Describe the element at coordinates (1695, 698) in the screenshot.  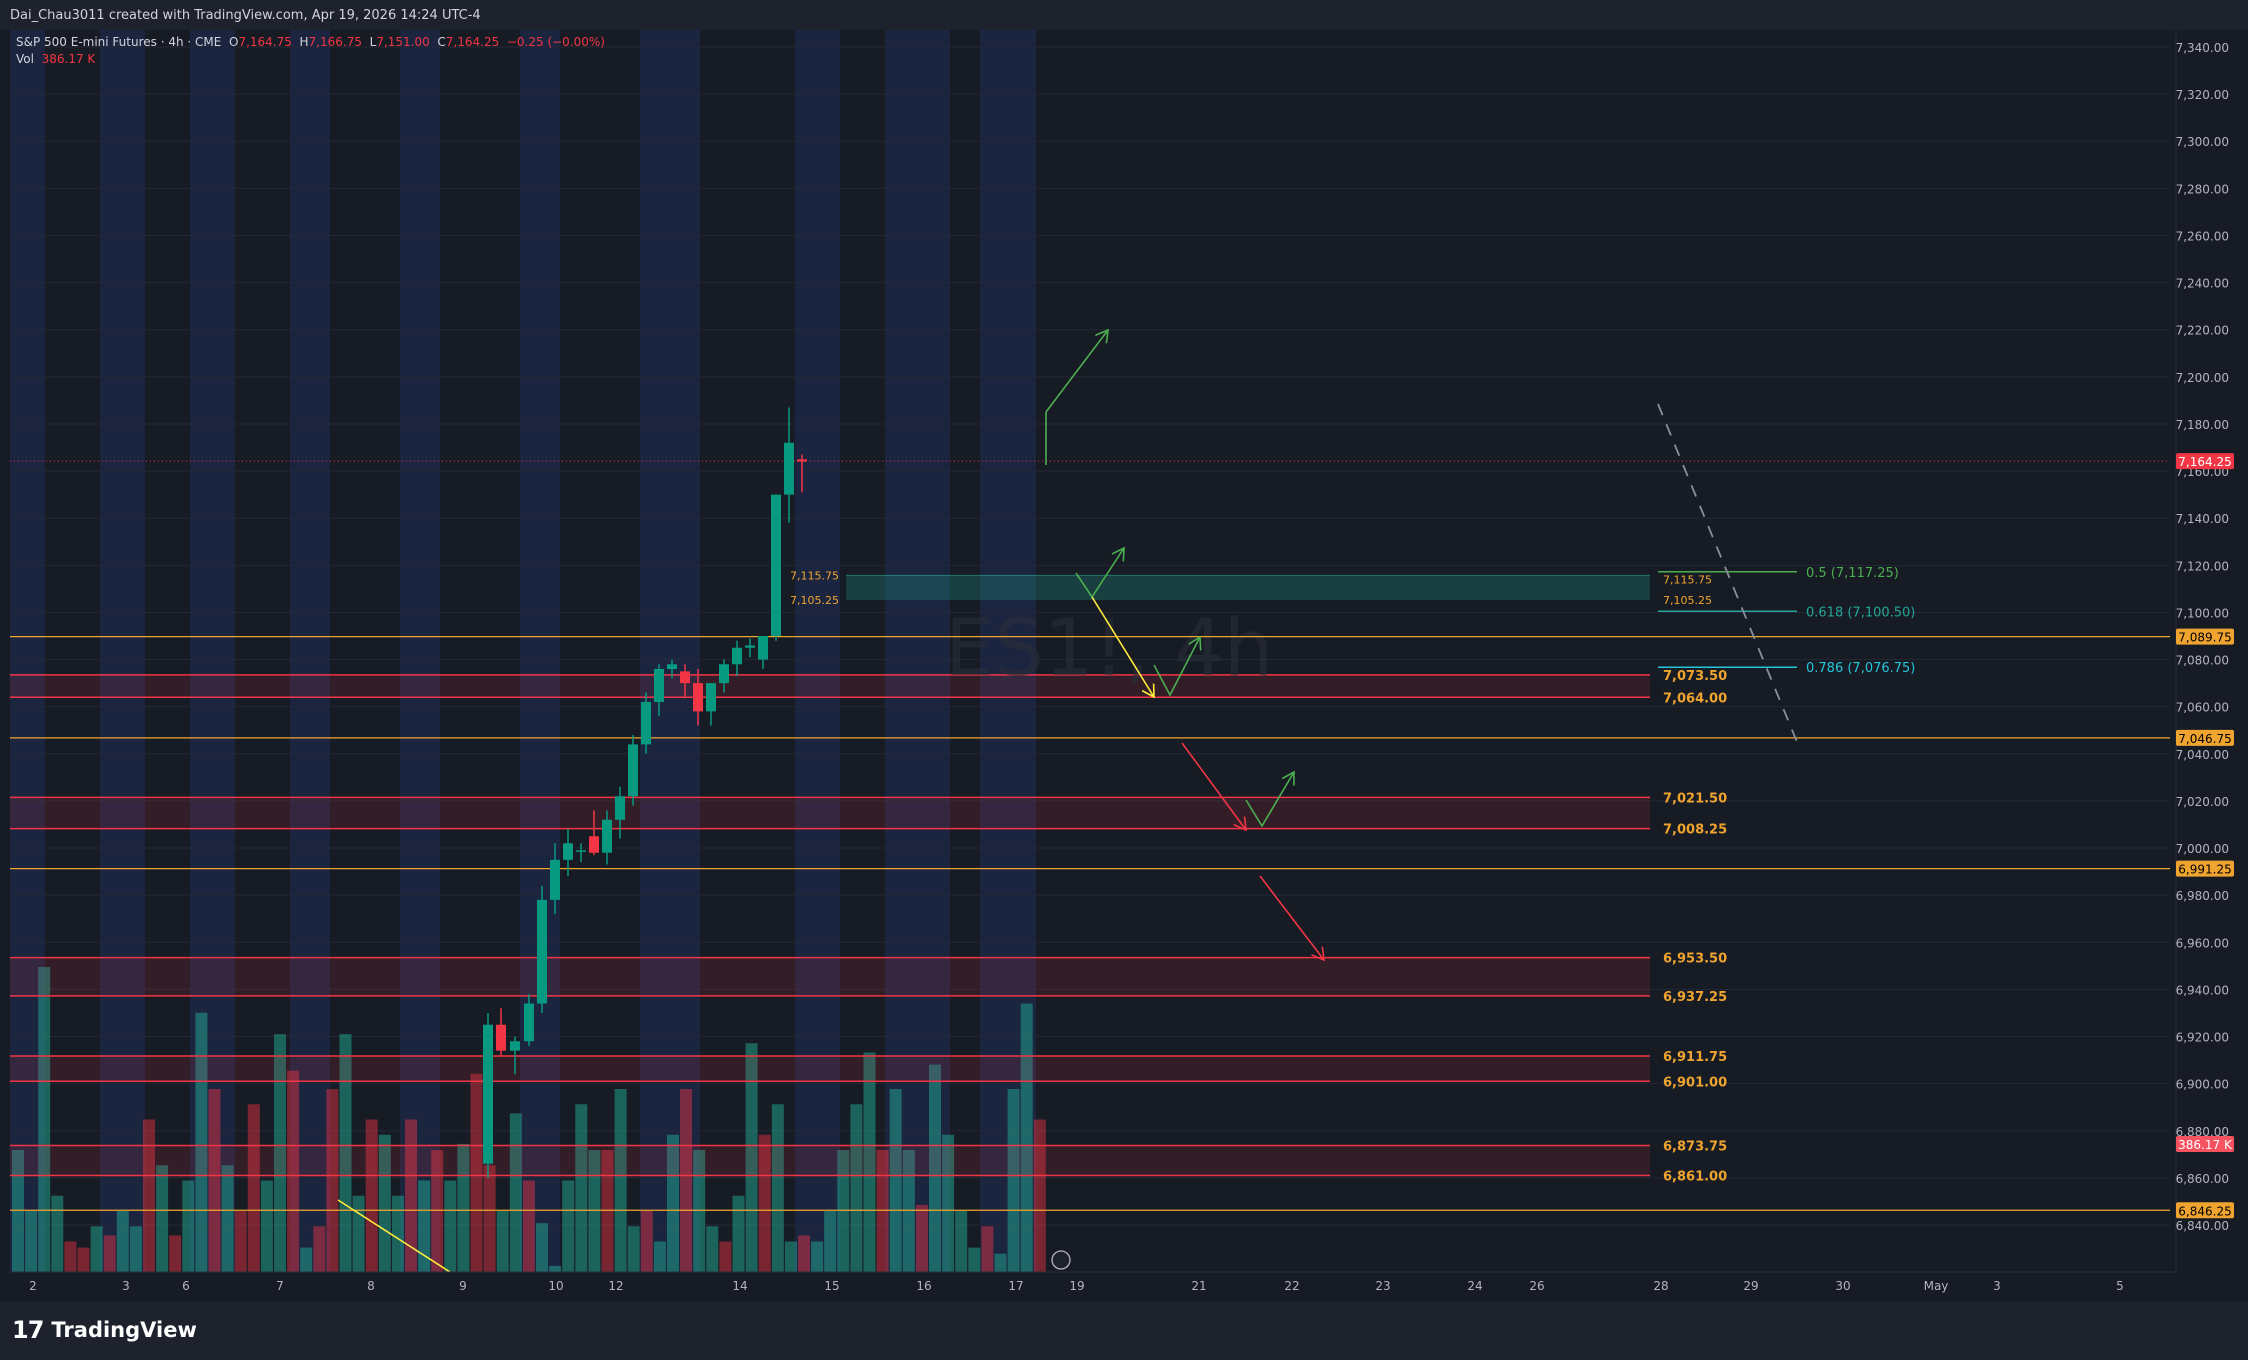
I see `red-zone-bottom-label-0: 7,064.00` at that location.